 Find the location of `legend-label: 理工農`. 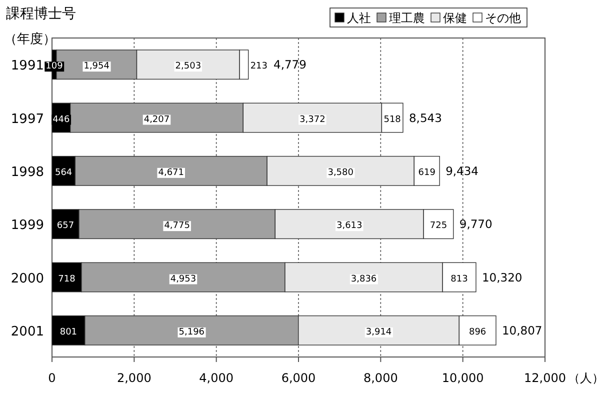

legend-label: 理工農 is located at coordinates (407, 18).